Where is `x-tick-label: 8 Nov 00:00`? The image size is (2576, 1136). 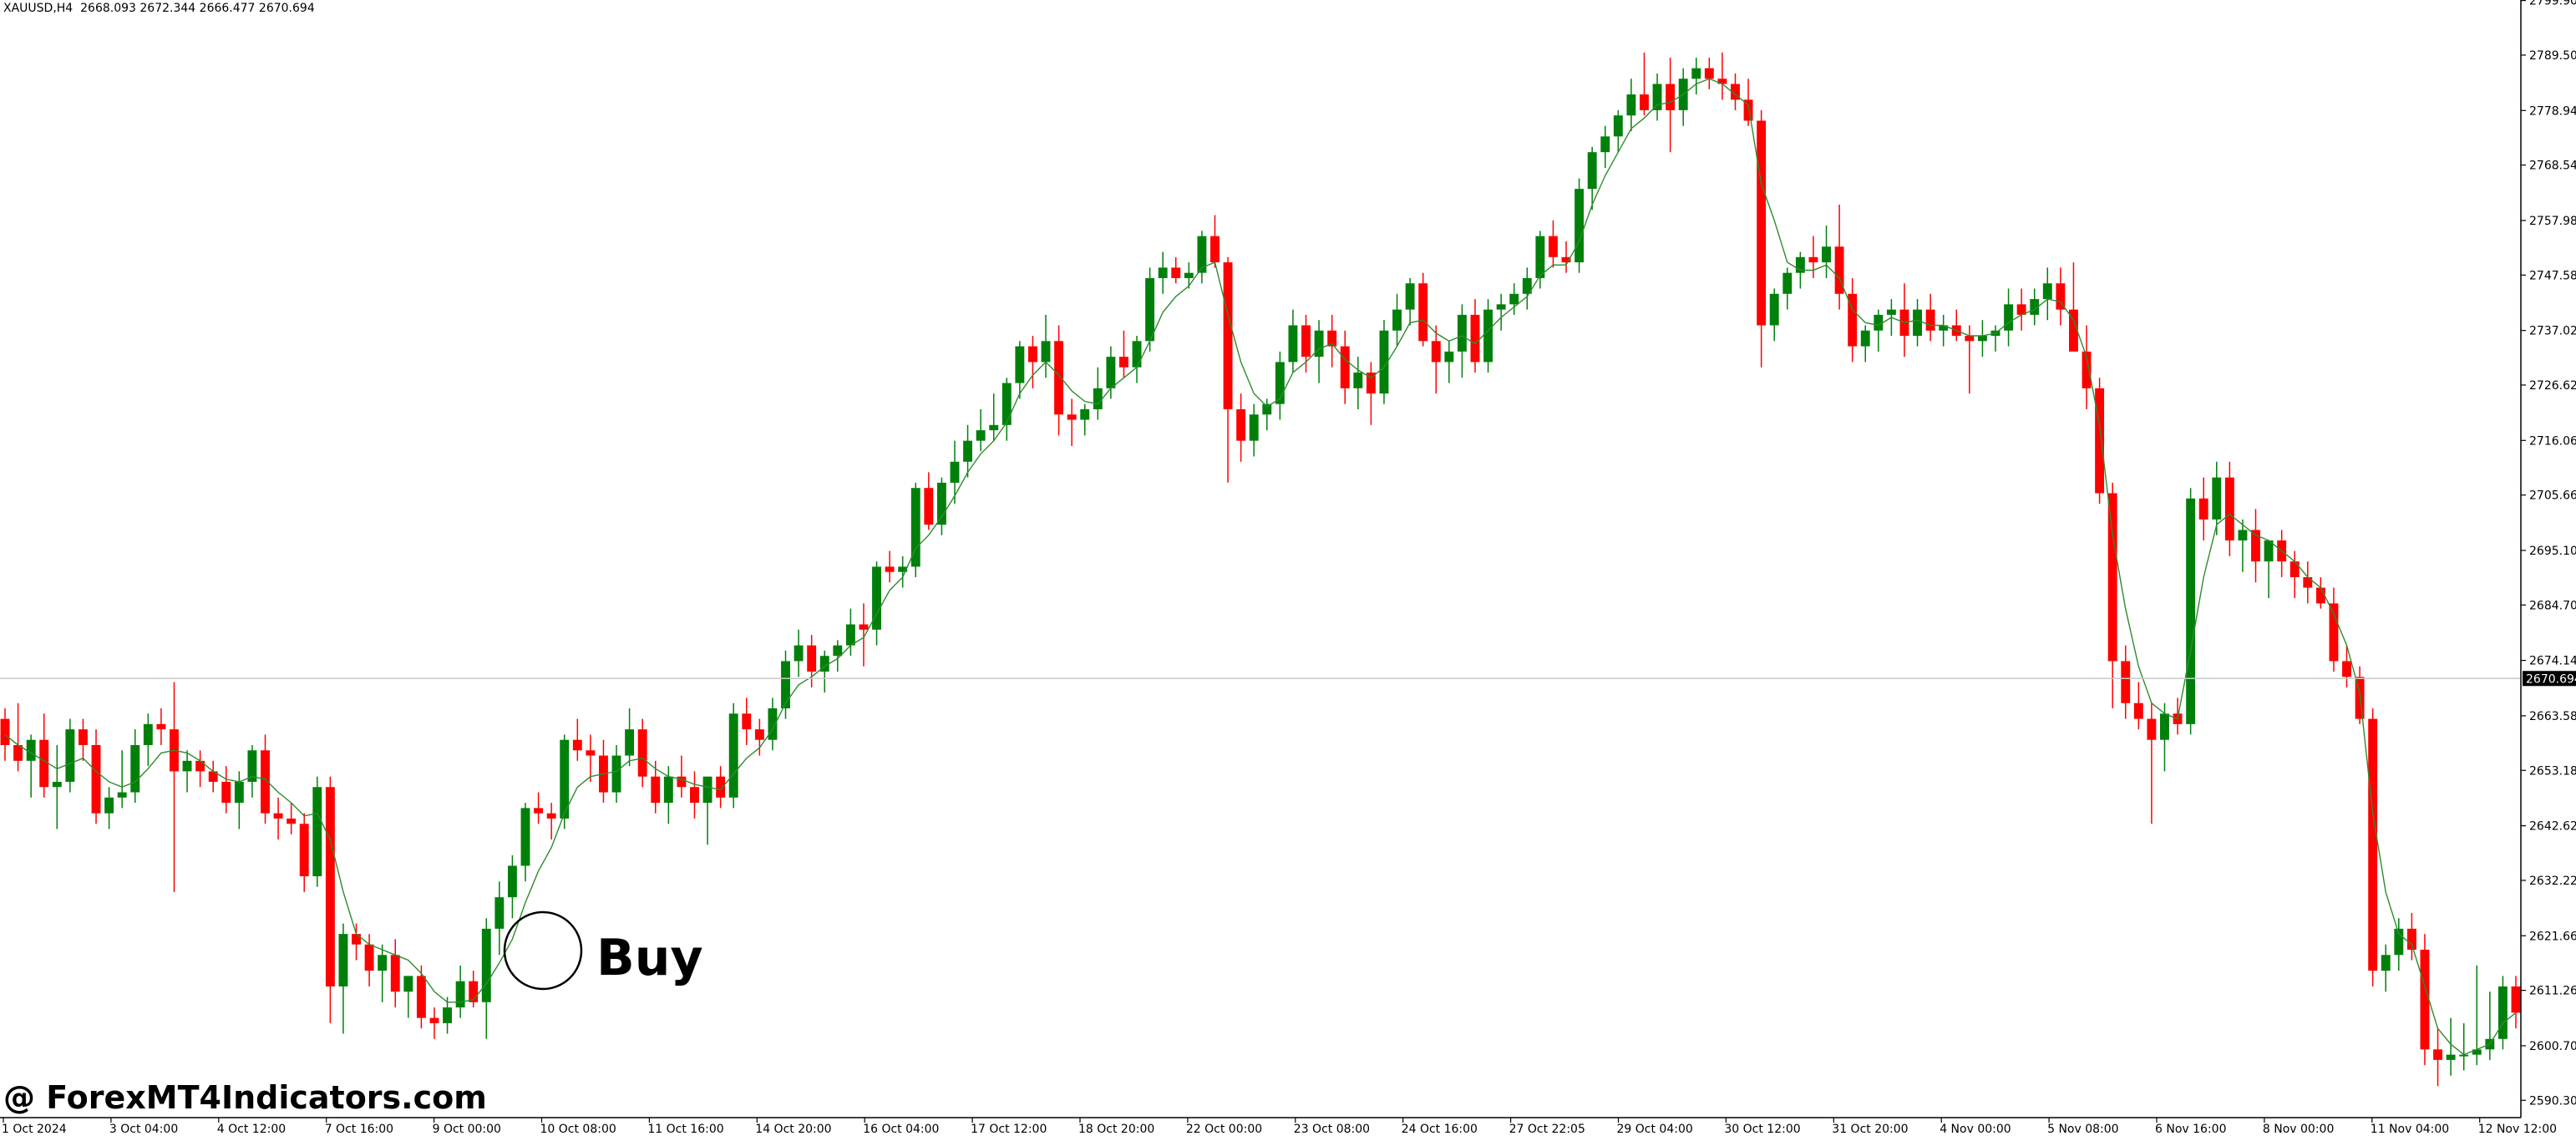 x-tick-label: 8 Nov 00:00 is located at coordinates (2298, 1129).